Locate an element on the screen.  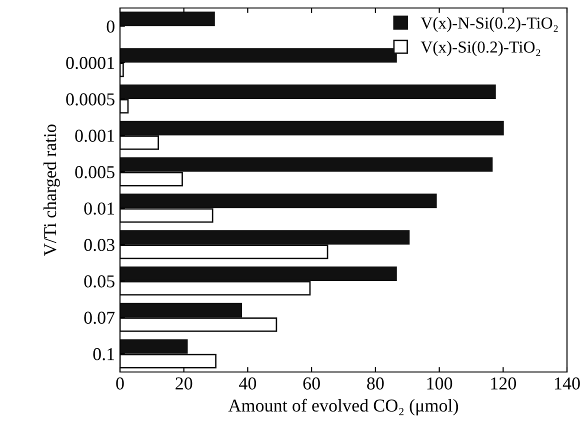
x-tick-label: 60 is located at coordinates (311, 383).